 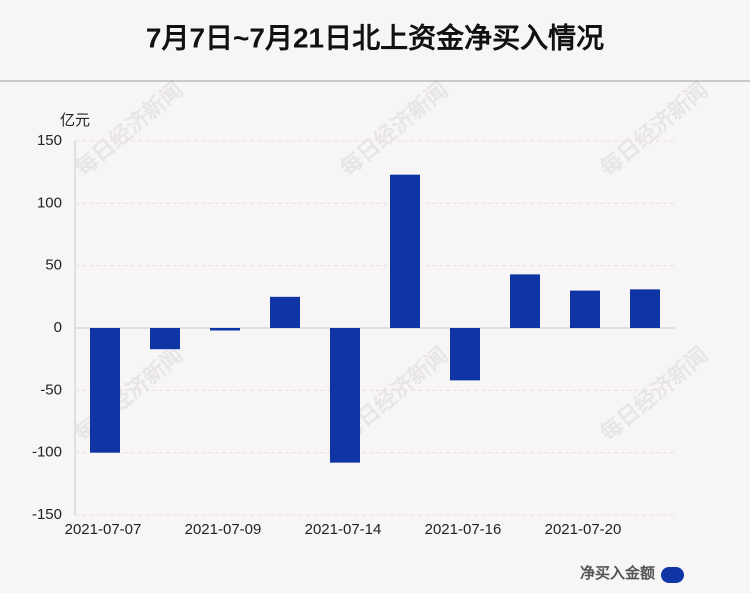 I want to click on x-tick-label: 2021-07-07, so click(x=103, y=529).